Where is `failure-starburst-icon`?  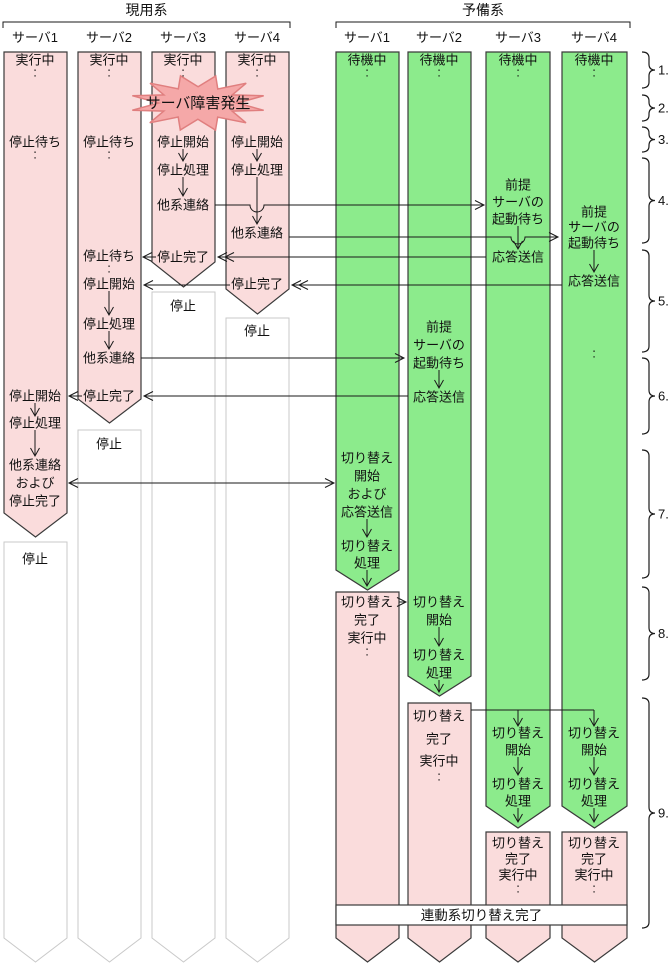
failure-starburst-icon is located at coordinates (198, 103).